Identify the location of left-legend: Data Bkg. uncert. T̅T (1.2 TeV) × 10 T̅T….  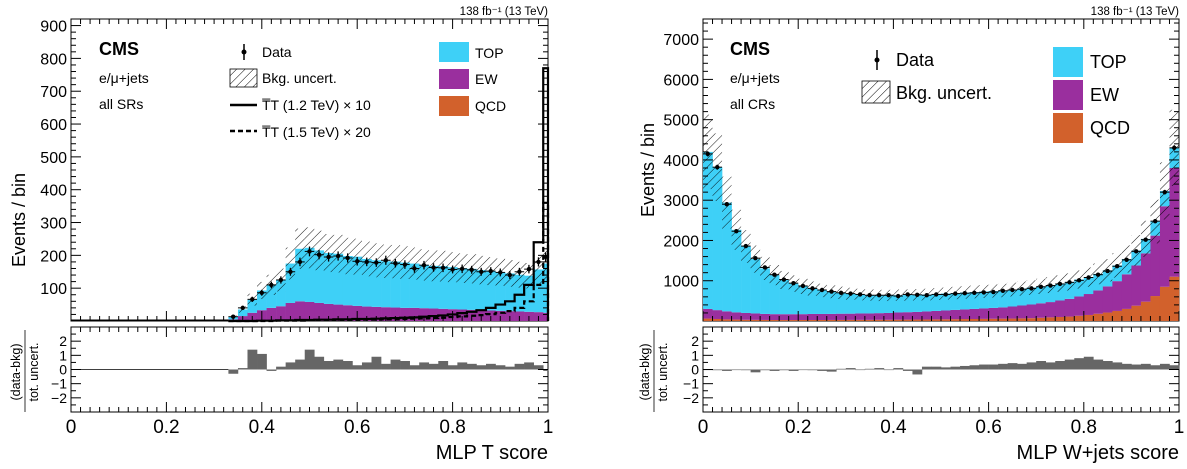
(367, 91).